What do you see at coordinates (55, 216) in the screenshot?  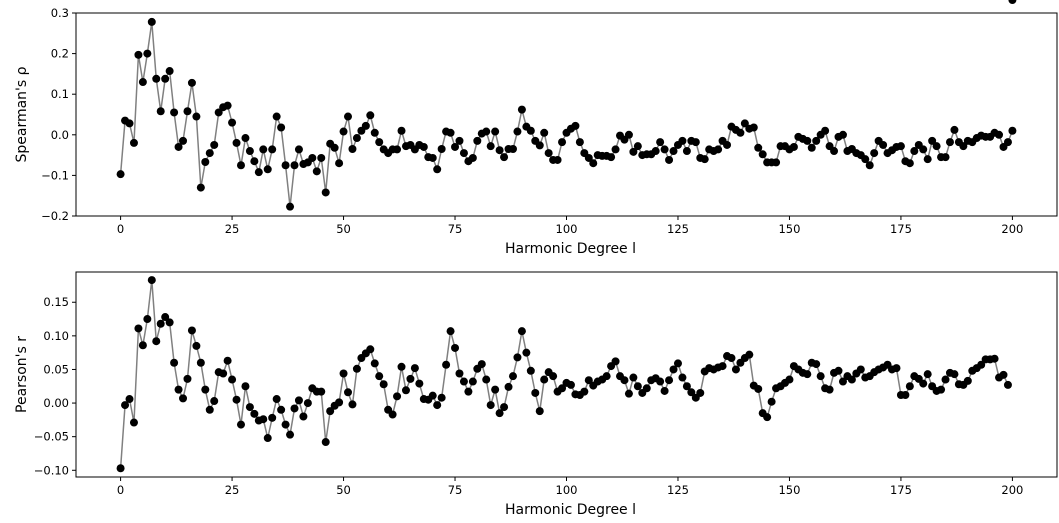 I see `spearman-y-tick-label: −0.2` at bounding box center [55, 216].